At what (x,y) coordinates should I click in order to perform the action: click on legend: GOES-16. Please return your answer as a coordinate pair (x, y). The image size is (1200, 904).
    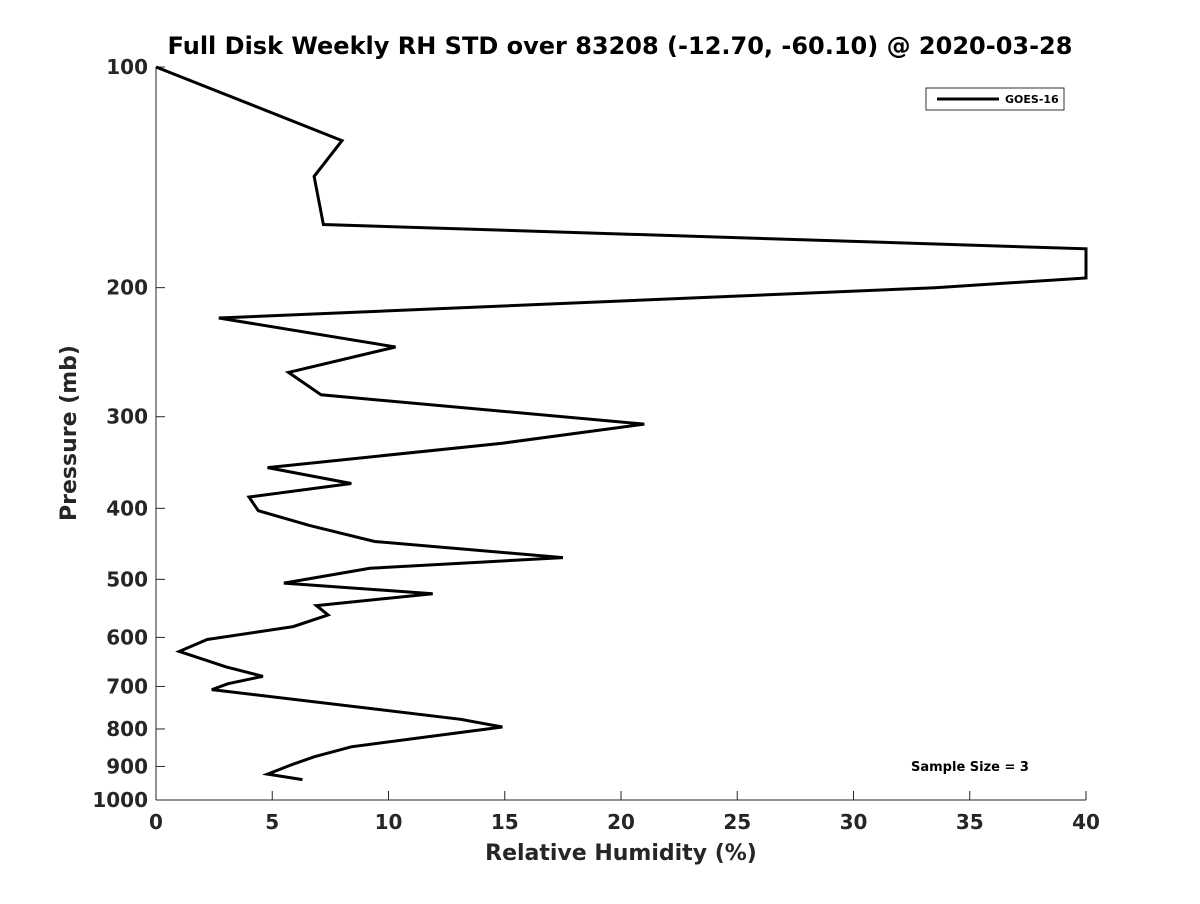
    Looking at the image, I should click on (995, 99).